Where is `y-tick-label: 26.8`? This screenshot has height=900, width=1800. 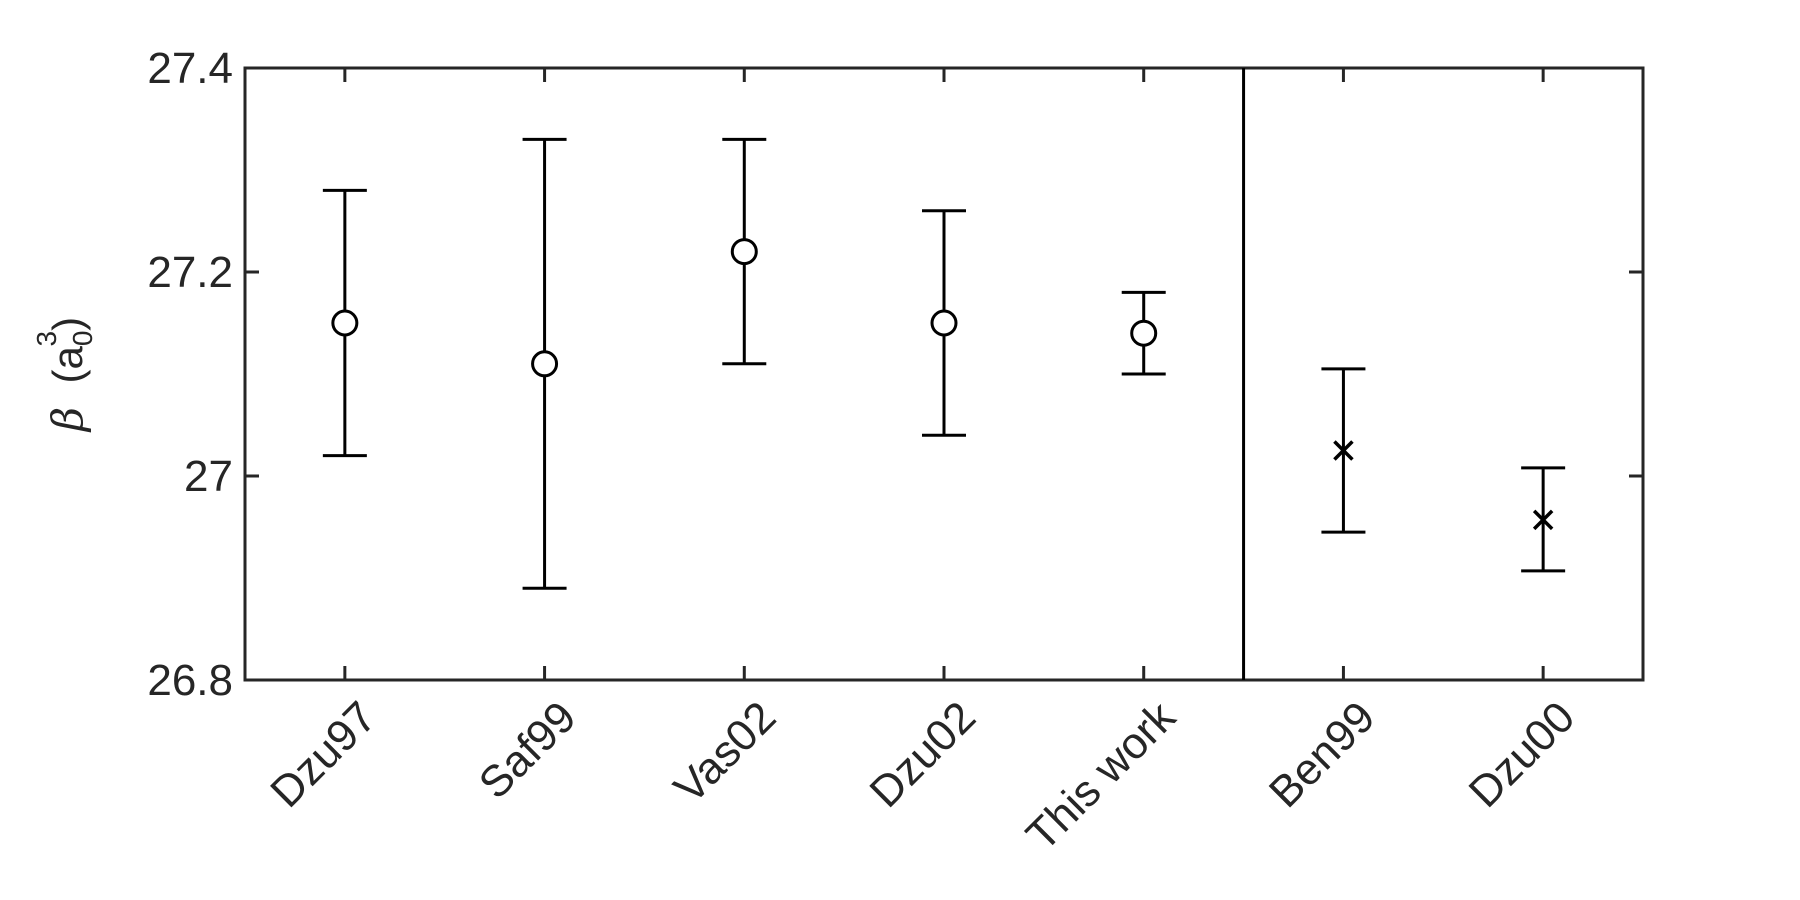 y-tick-label: 26.8 is located at coordinates (190, 680).